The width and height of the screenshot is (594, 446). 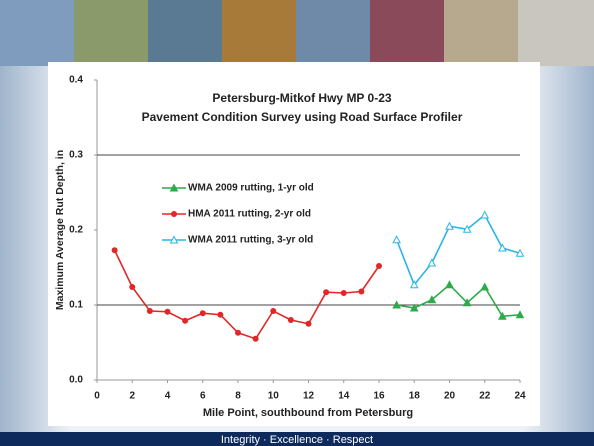 What do you see at coordinates (76, 155) in the screenshot?
I see `y-tick-label: 0.3` at bounding box center [76, 155].